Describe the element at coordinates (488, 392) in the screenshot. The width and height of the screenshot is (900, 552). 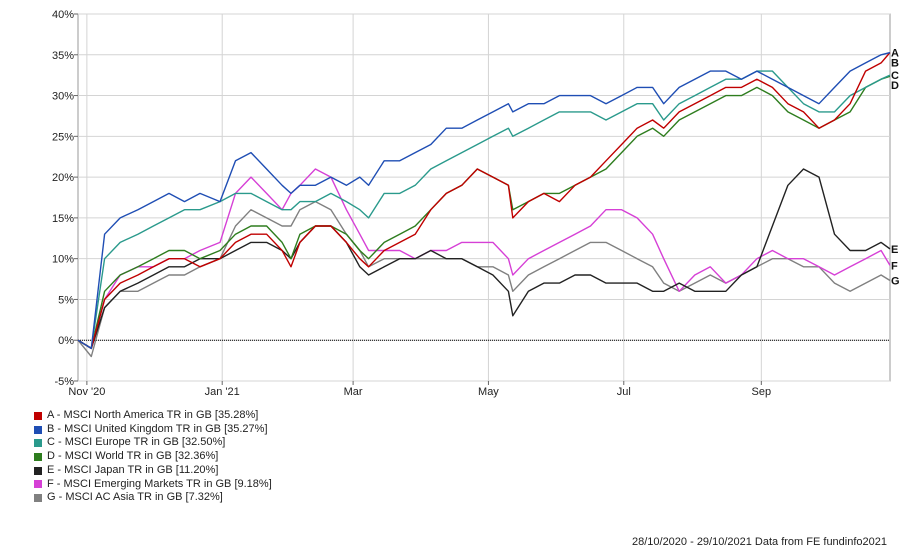
I see `x-tick-label: May` at that location.